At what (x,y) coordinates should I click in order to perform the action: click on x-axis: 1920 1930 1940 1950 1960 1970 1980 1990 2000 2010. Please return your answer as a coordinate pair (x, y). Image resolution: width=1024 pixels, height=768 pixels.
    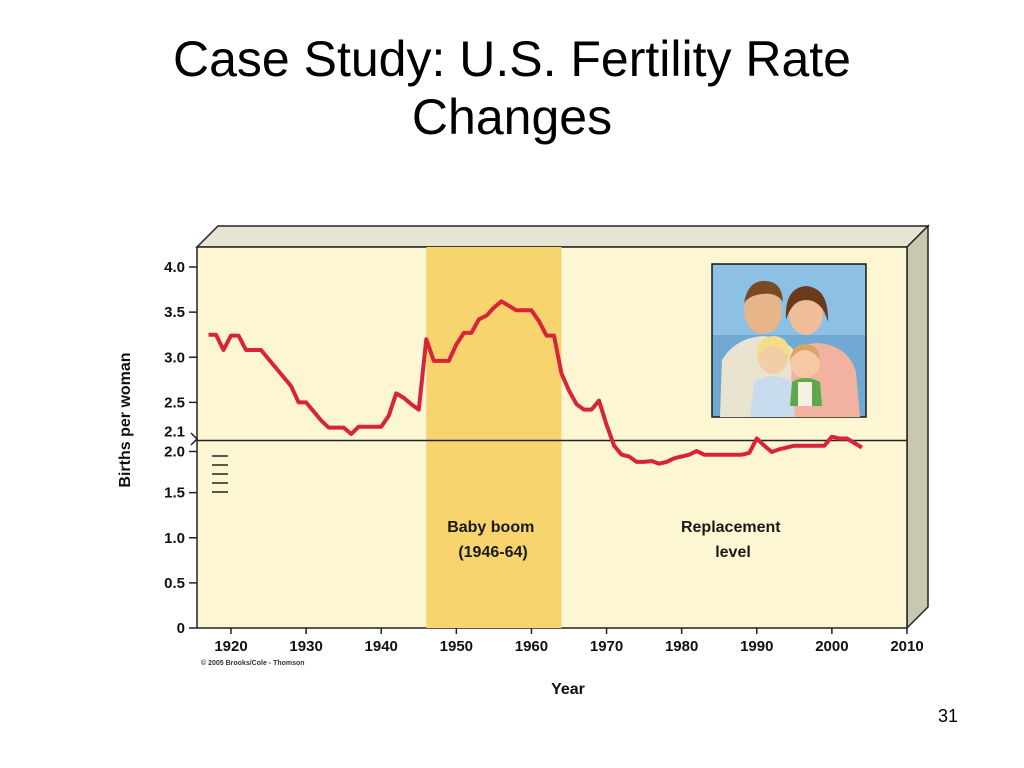
    Looking at the image, I should click on (569, 641).